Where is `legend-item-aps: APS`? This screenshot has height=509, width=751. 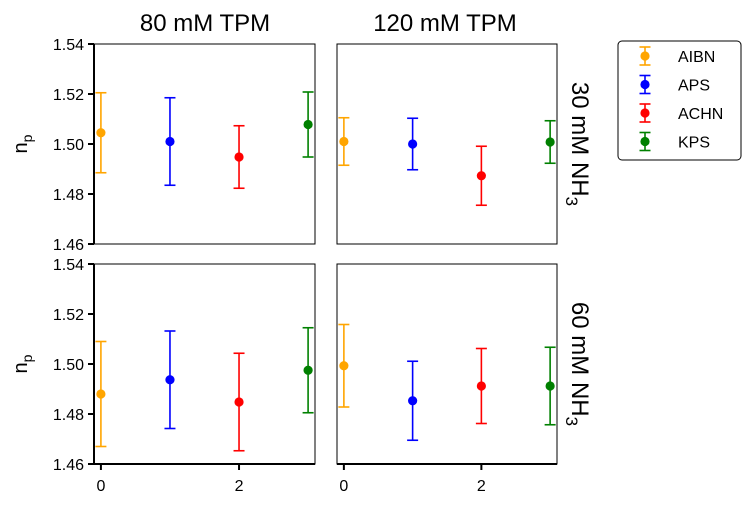 legend-item-aps: APS is located at coordinates (674, 84).